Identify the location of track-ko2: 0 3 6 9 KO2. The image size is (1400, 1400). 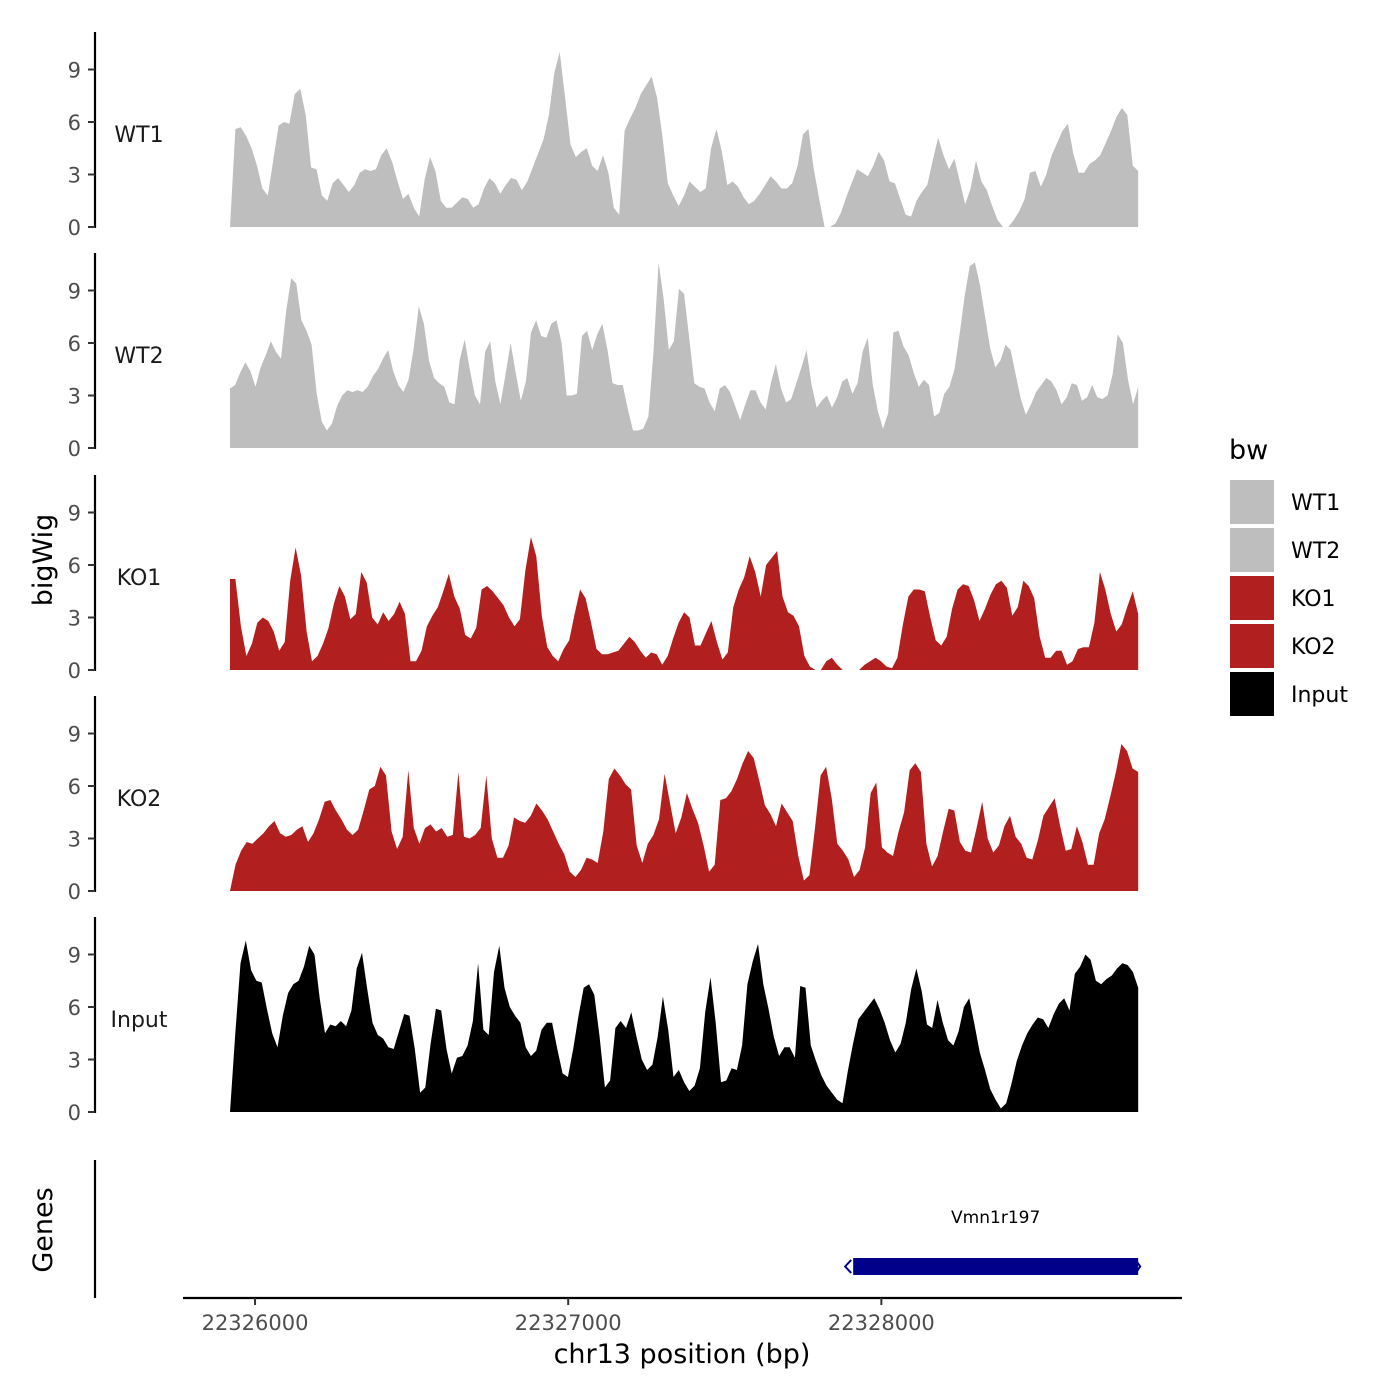
(603, 800).